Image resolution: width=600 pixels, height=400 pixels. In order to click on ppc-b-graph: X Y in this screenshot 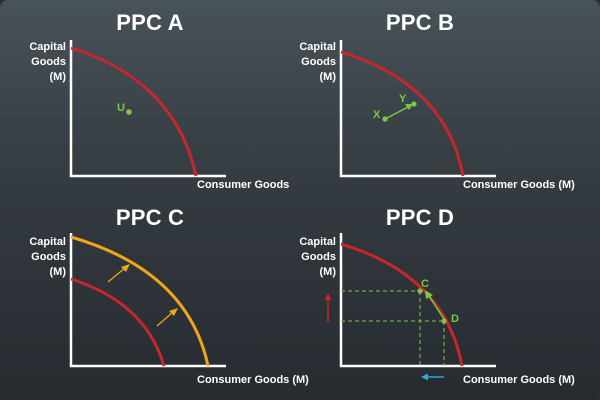, I will do `click(417, 109)`.